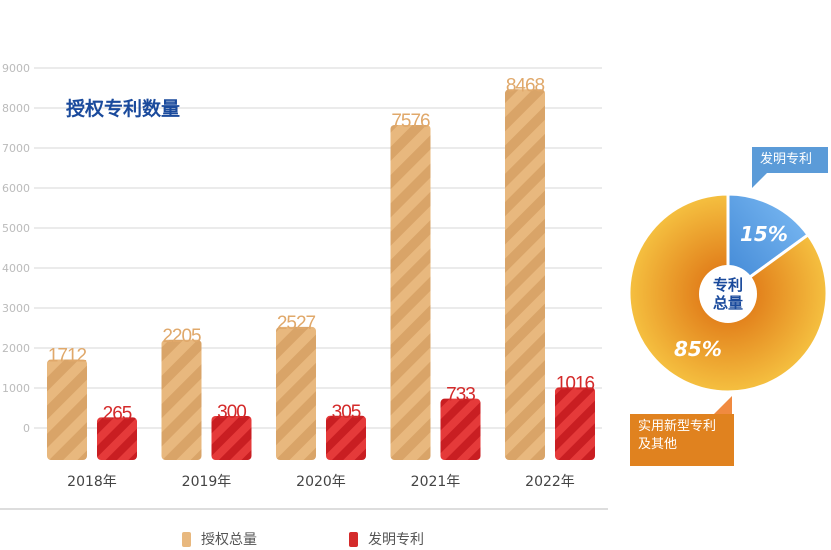  I want to click on data-label: 733, so click(460, 395).